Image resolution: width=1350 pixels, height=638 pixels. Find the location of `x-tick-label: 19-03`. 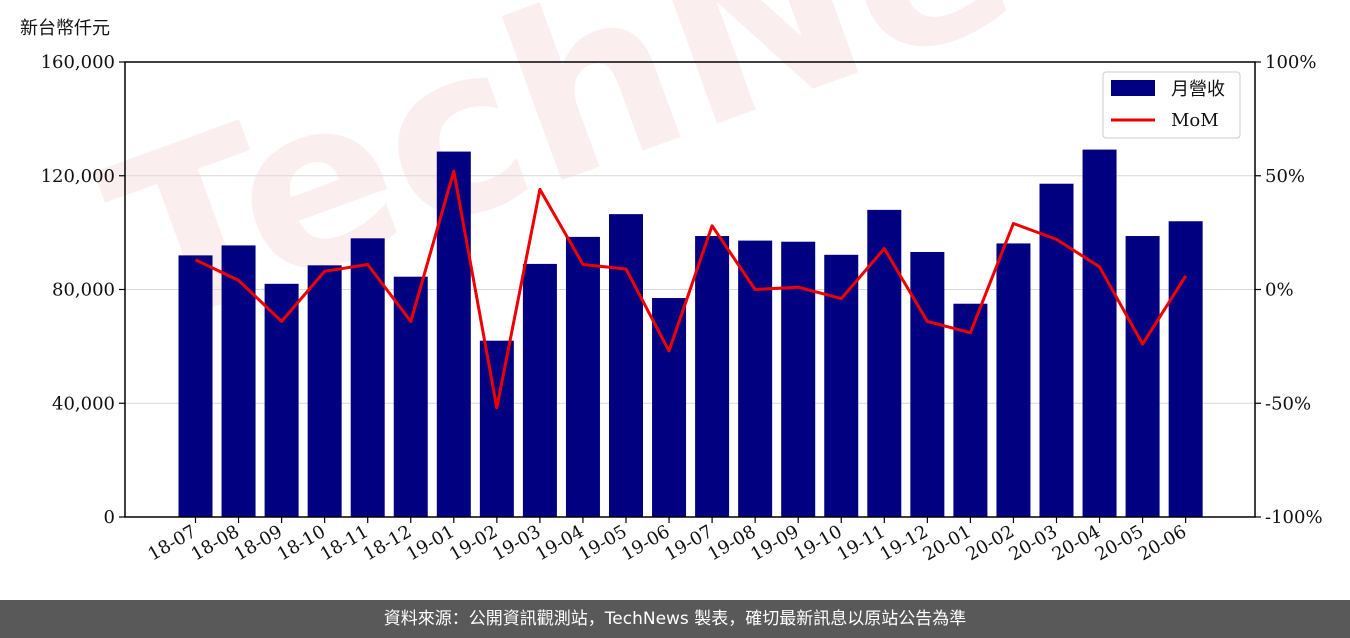

x-tick-label: 19-03 is located at coordinates (516, 543).